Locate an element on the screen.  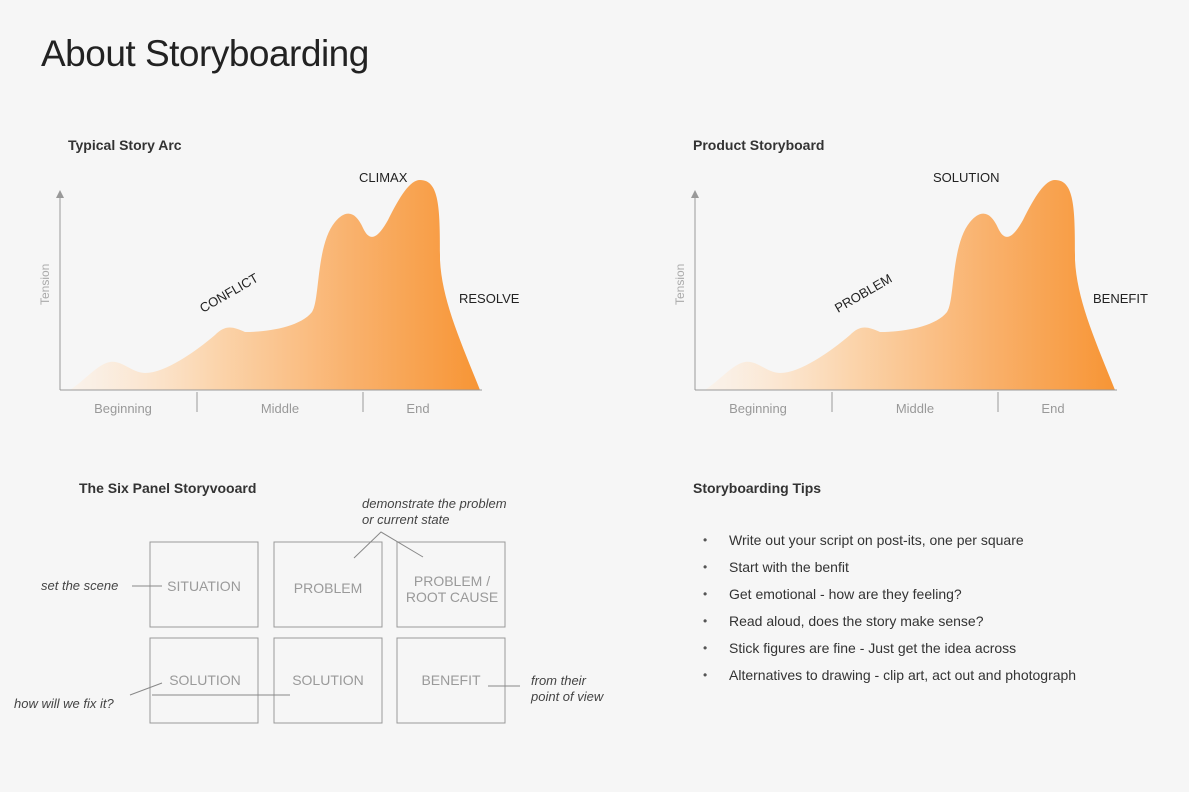
panel-label: PROBLEM is located at coordinates (328, 588).